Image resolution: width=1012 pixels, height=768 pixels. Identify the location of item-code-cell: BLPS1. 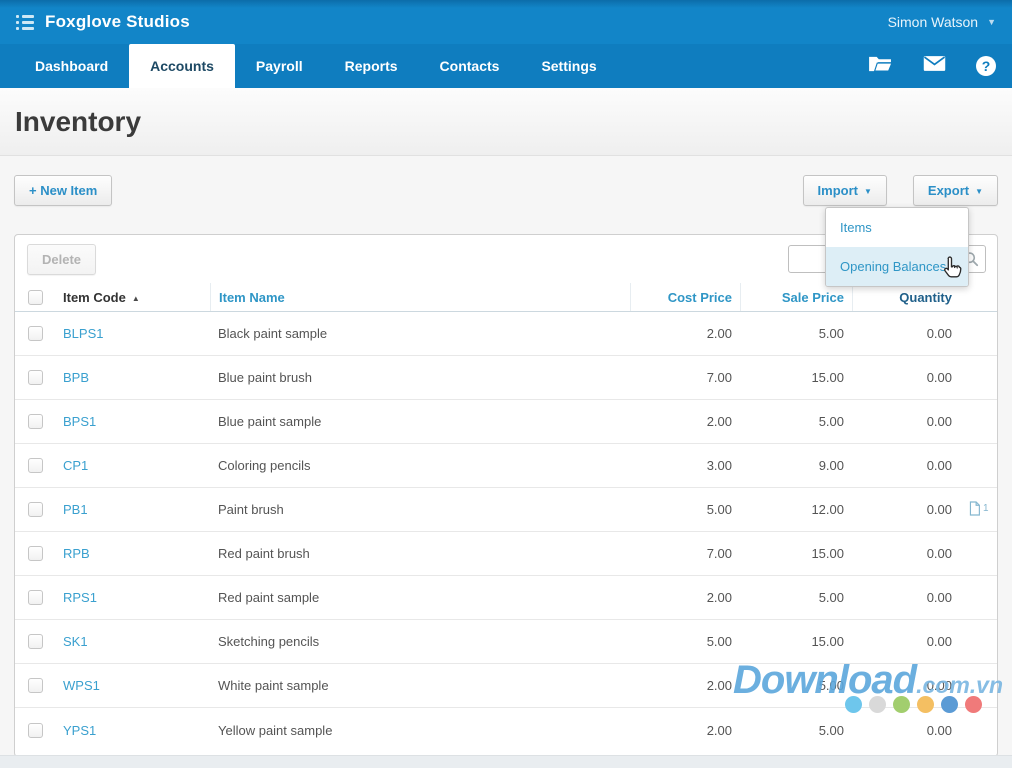
(132, 333).